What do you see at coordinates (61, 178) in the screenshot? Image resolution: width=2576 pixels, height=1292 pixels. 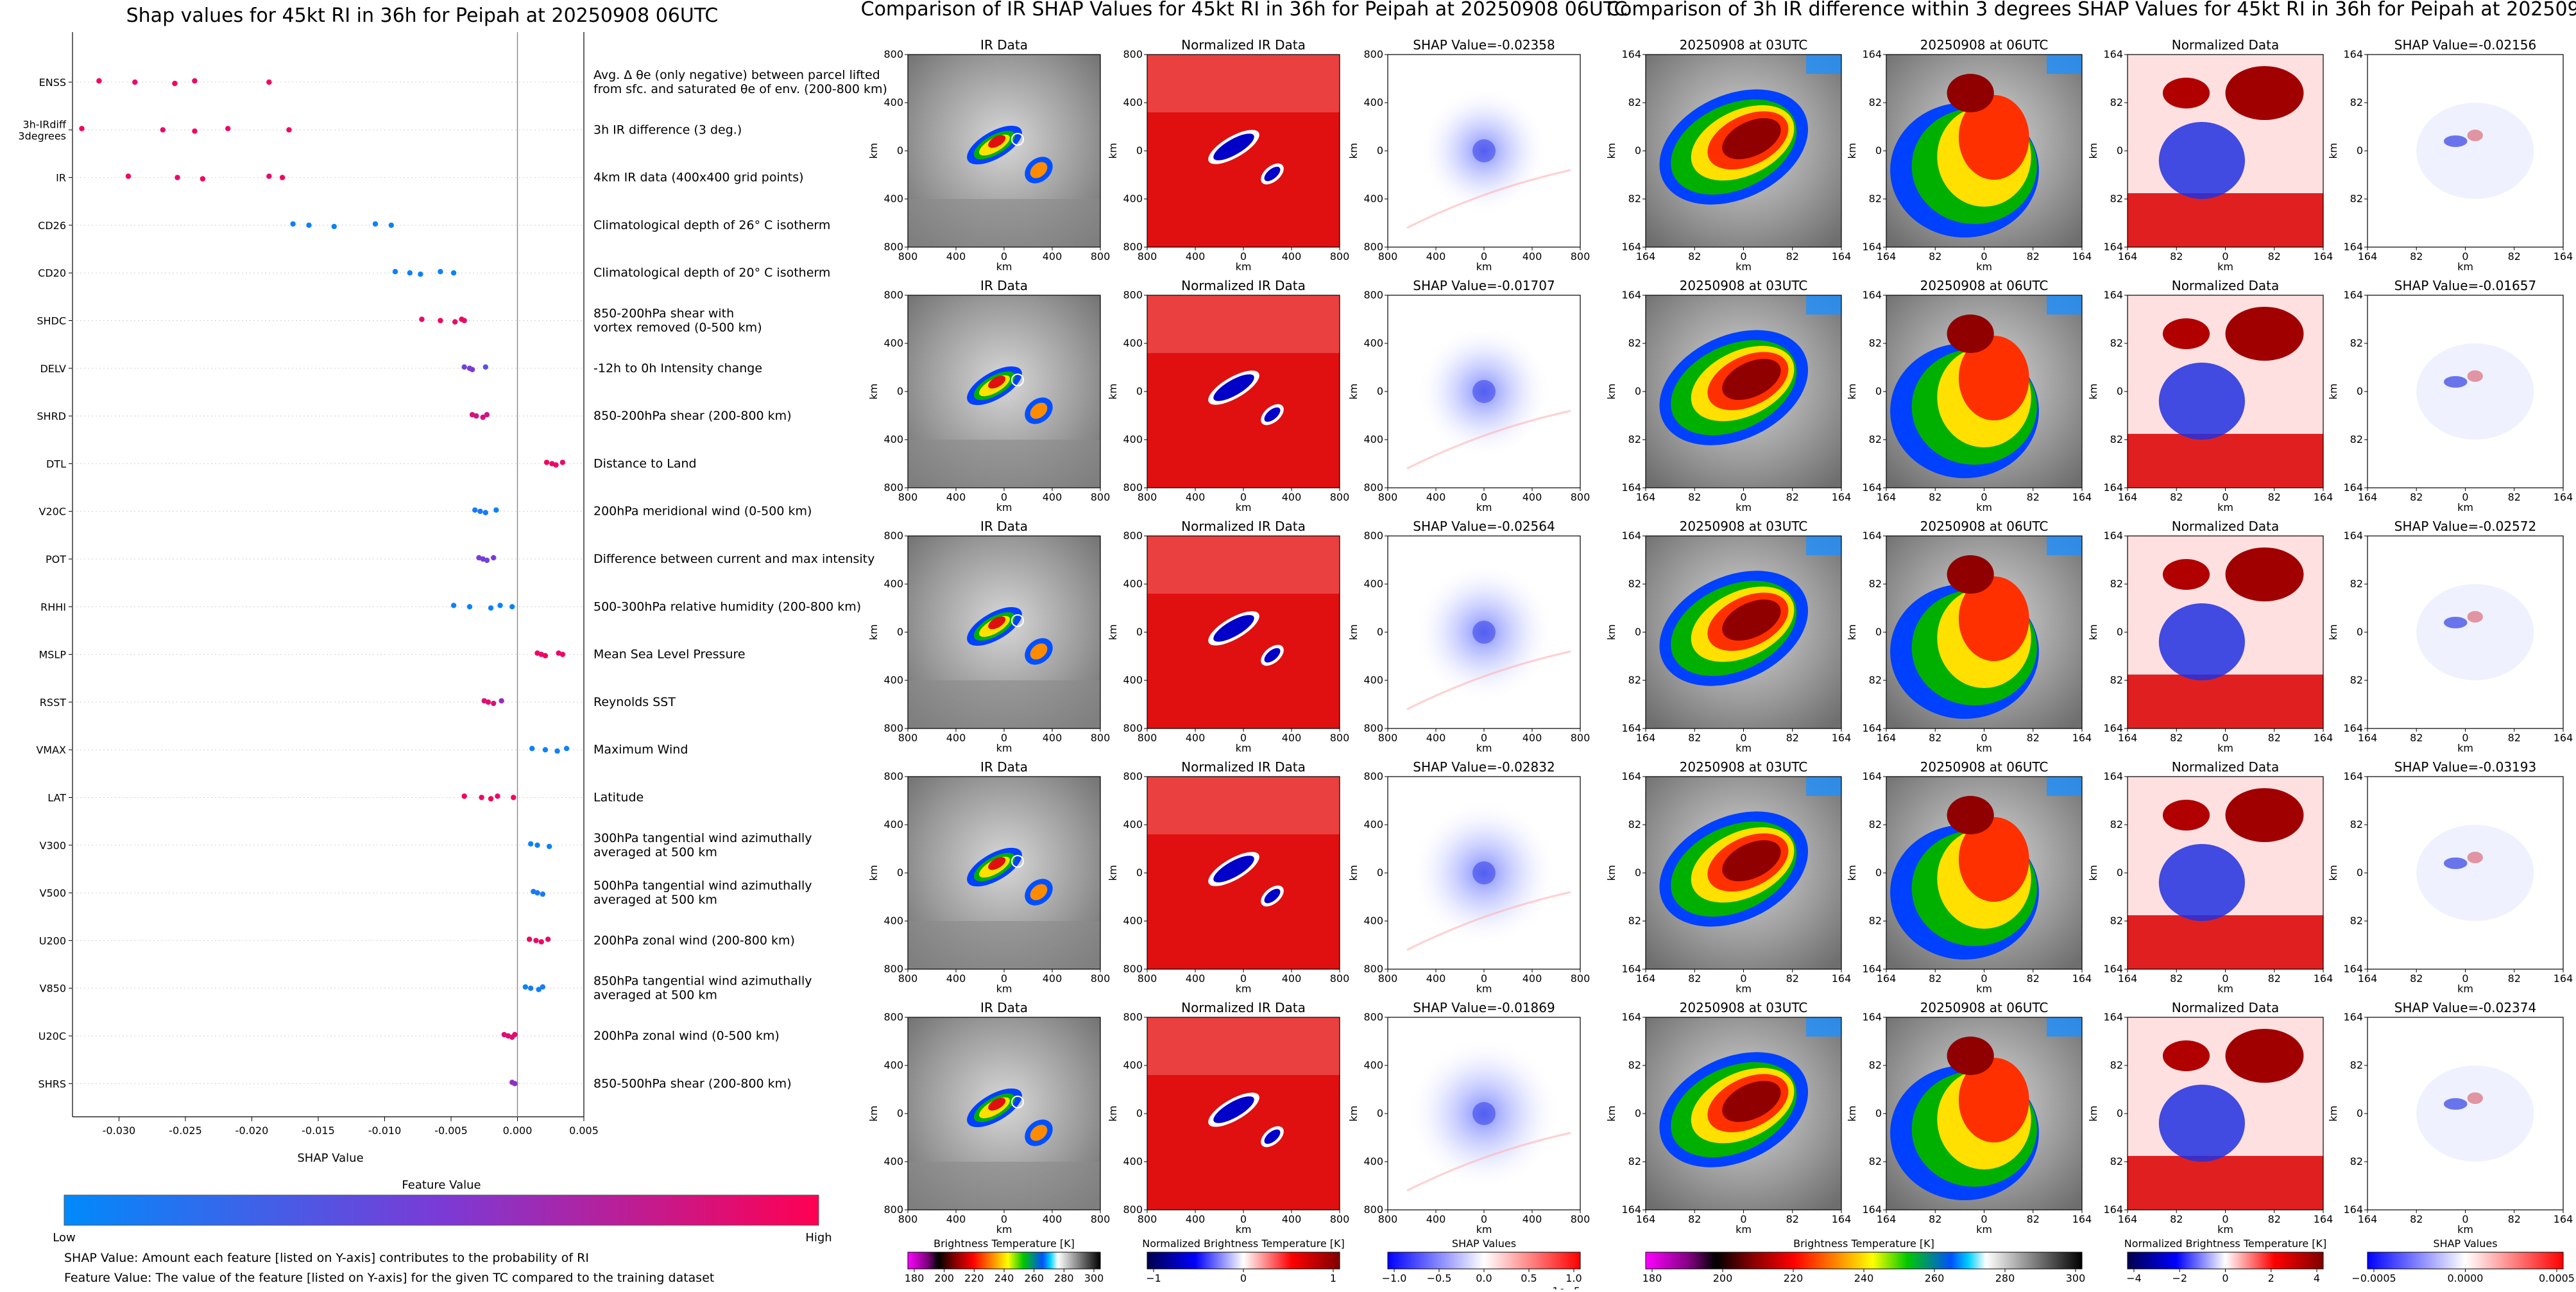 I see `feature-label: IR` at bounding box center [61, 178].